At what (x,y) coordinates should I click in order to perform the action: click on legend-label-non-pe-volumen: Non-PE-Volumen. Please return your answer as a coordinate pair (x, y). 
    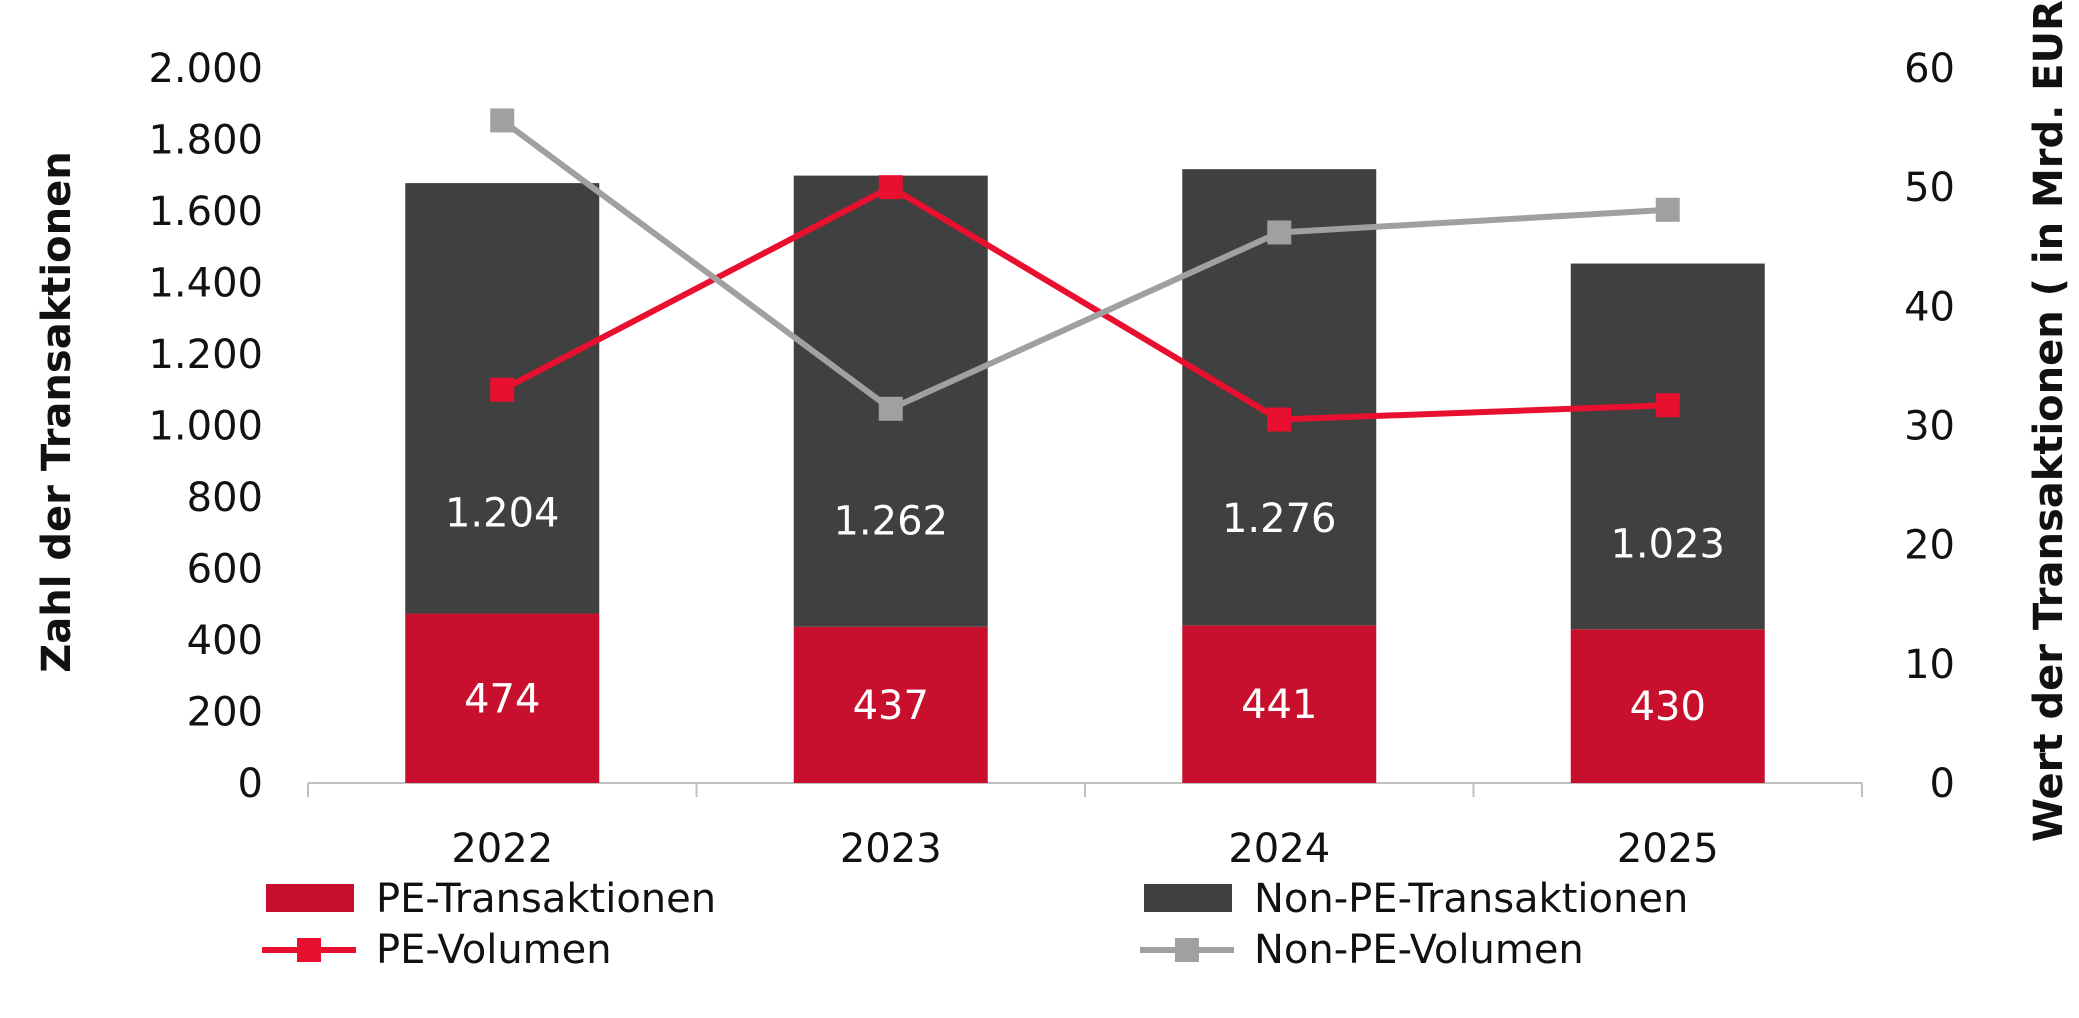
    Looking at the image, I should click on (1419, 950).